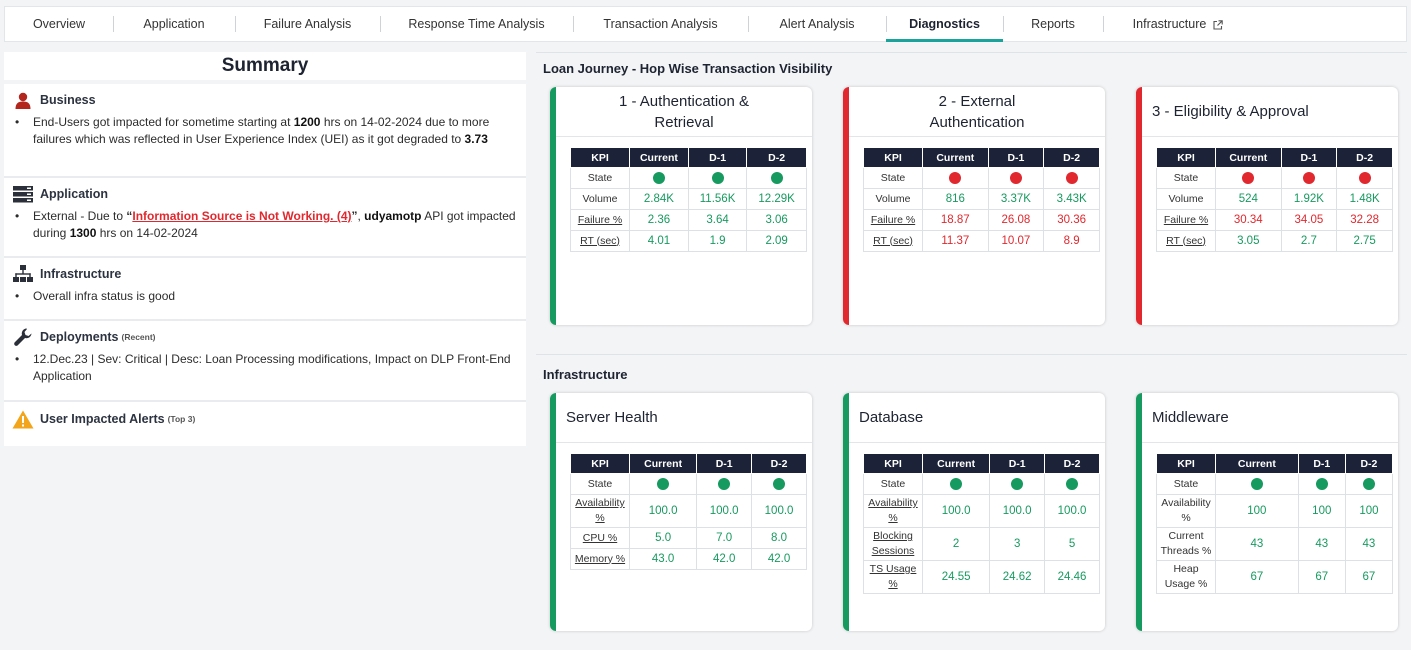 Image resolution: width=1411 pixels, height=650 pixels. Describe the element at coordinates (659, 220) in the screenshot. I see `value-cell: 2.36` at that location.